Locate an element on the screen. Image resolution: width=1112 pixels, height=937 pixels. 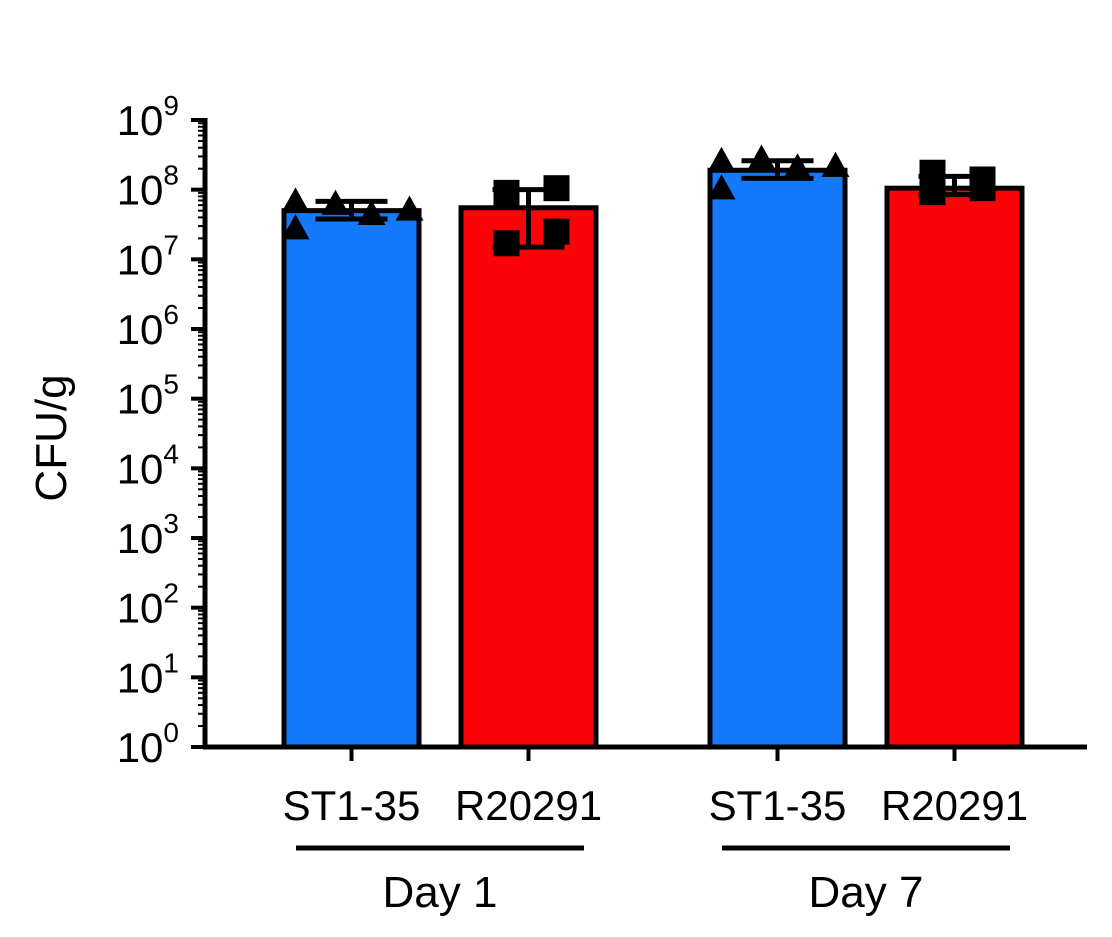
y-tick-label: 10² is located at coordinates (148, 605).